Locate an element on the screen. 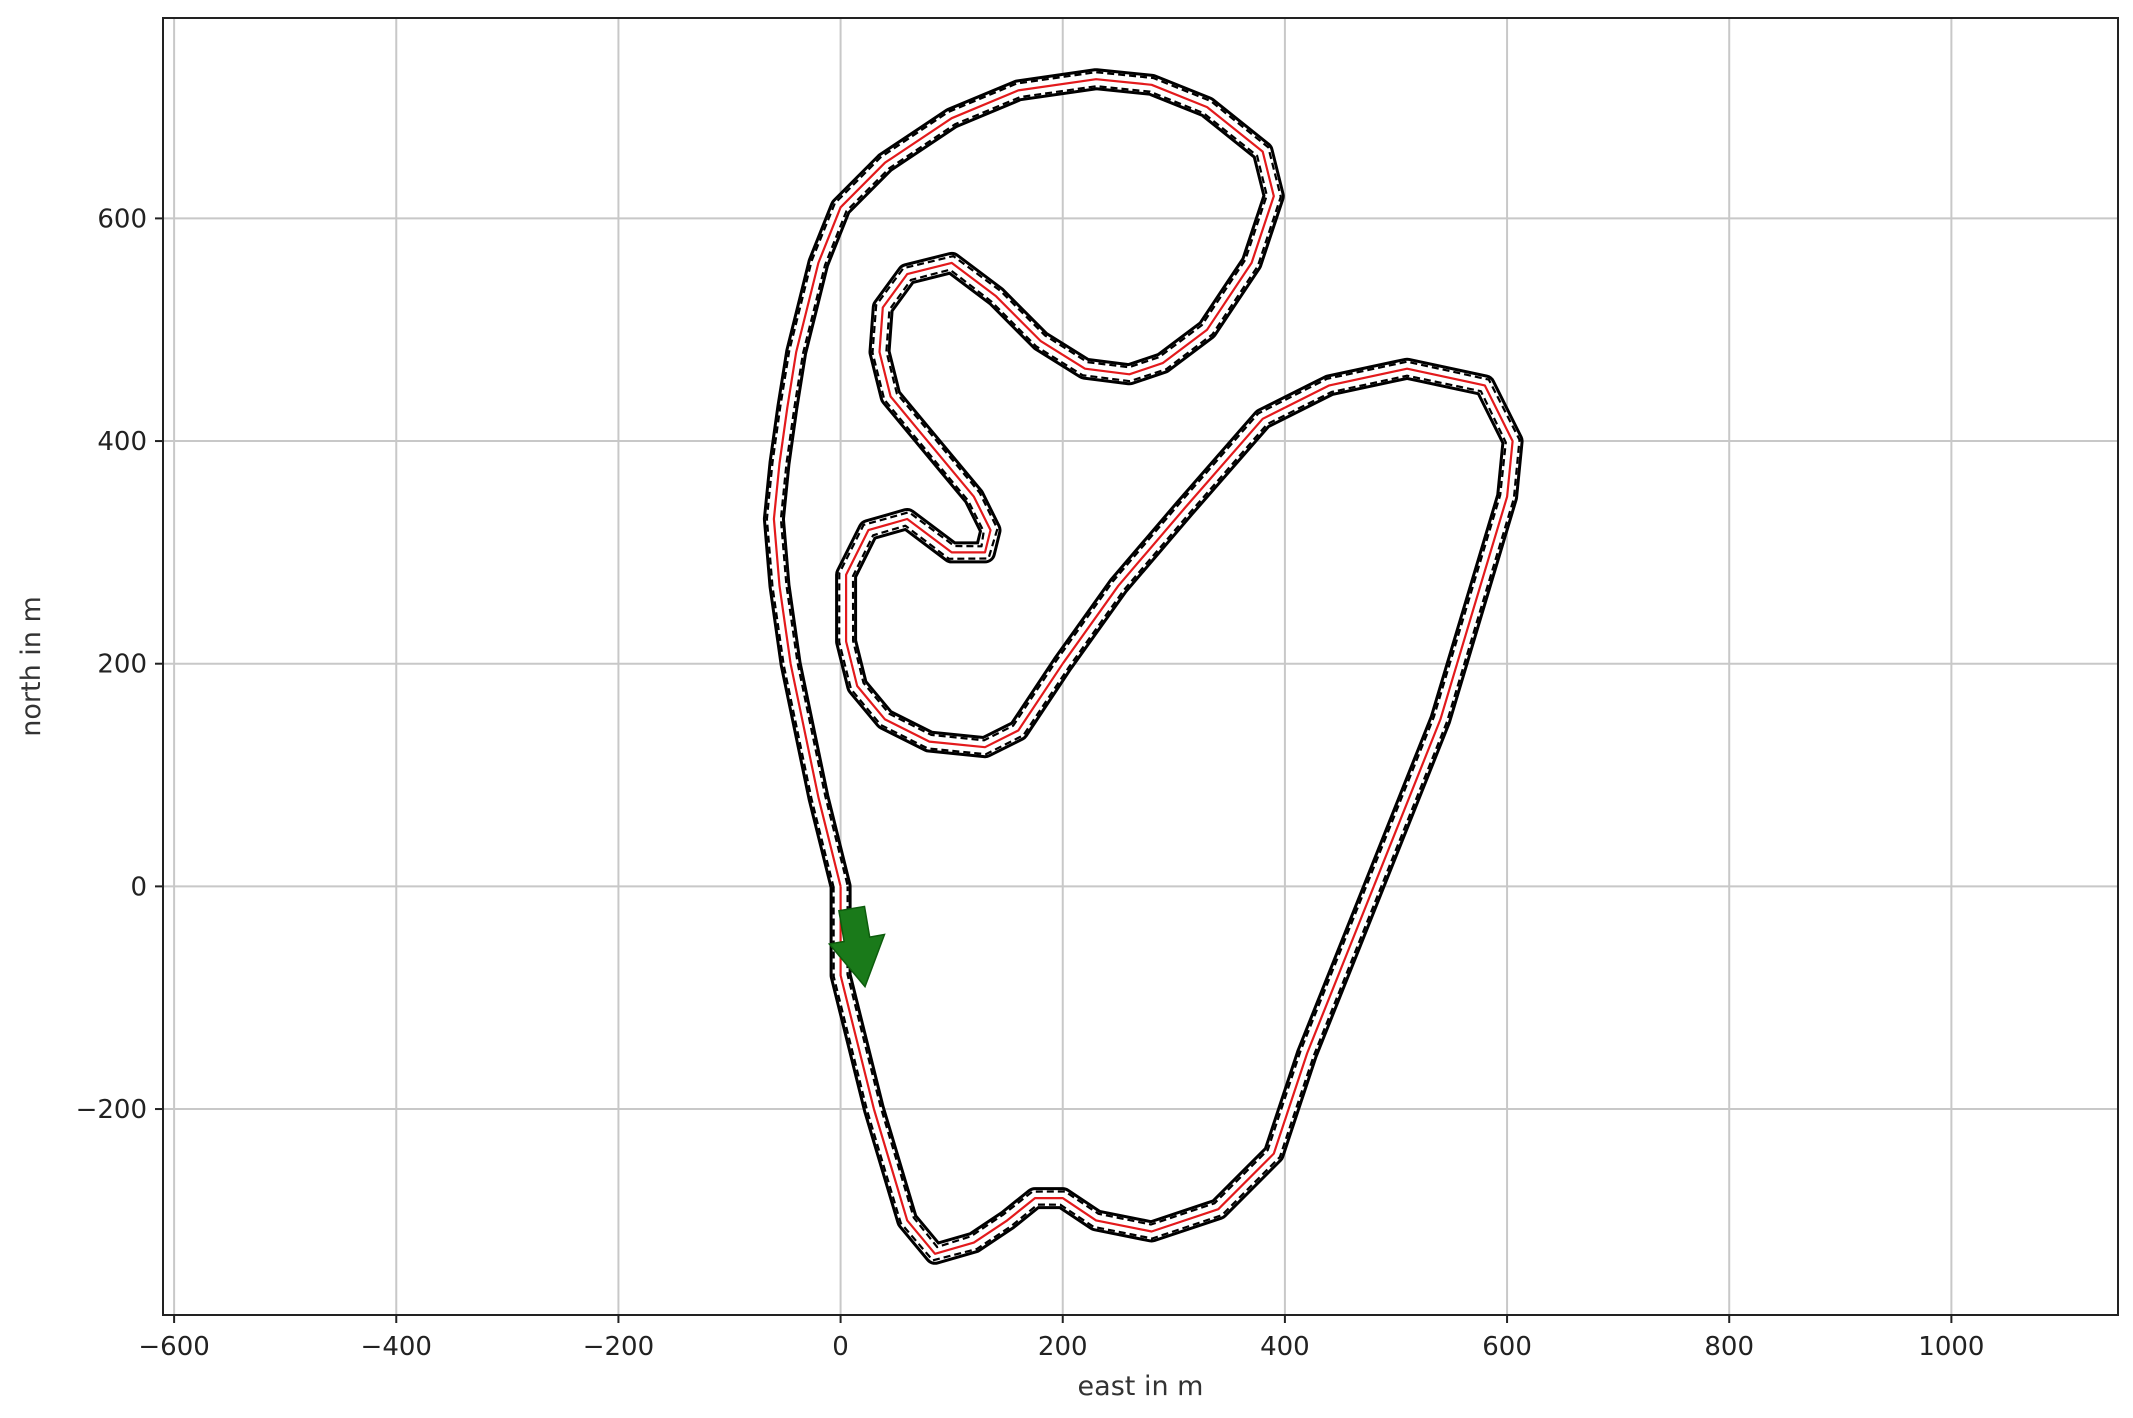 This screenshot has width=2133, height=1418. x-axis-label: east in m is located at coordinates (1141, 1386).